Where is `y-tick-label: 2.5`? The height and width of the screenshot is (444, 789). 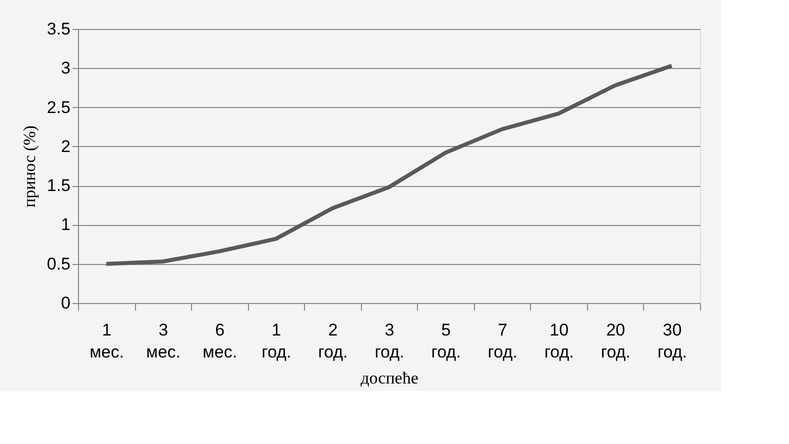
y-tick-label: 2.5 is located at coordinates (58, 107).